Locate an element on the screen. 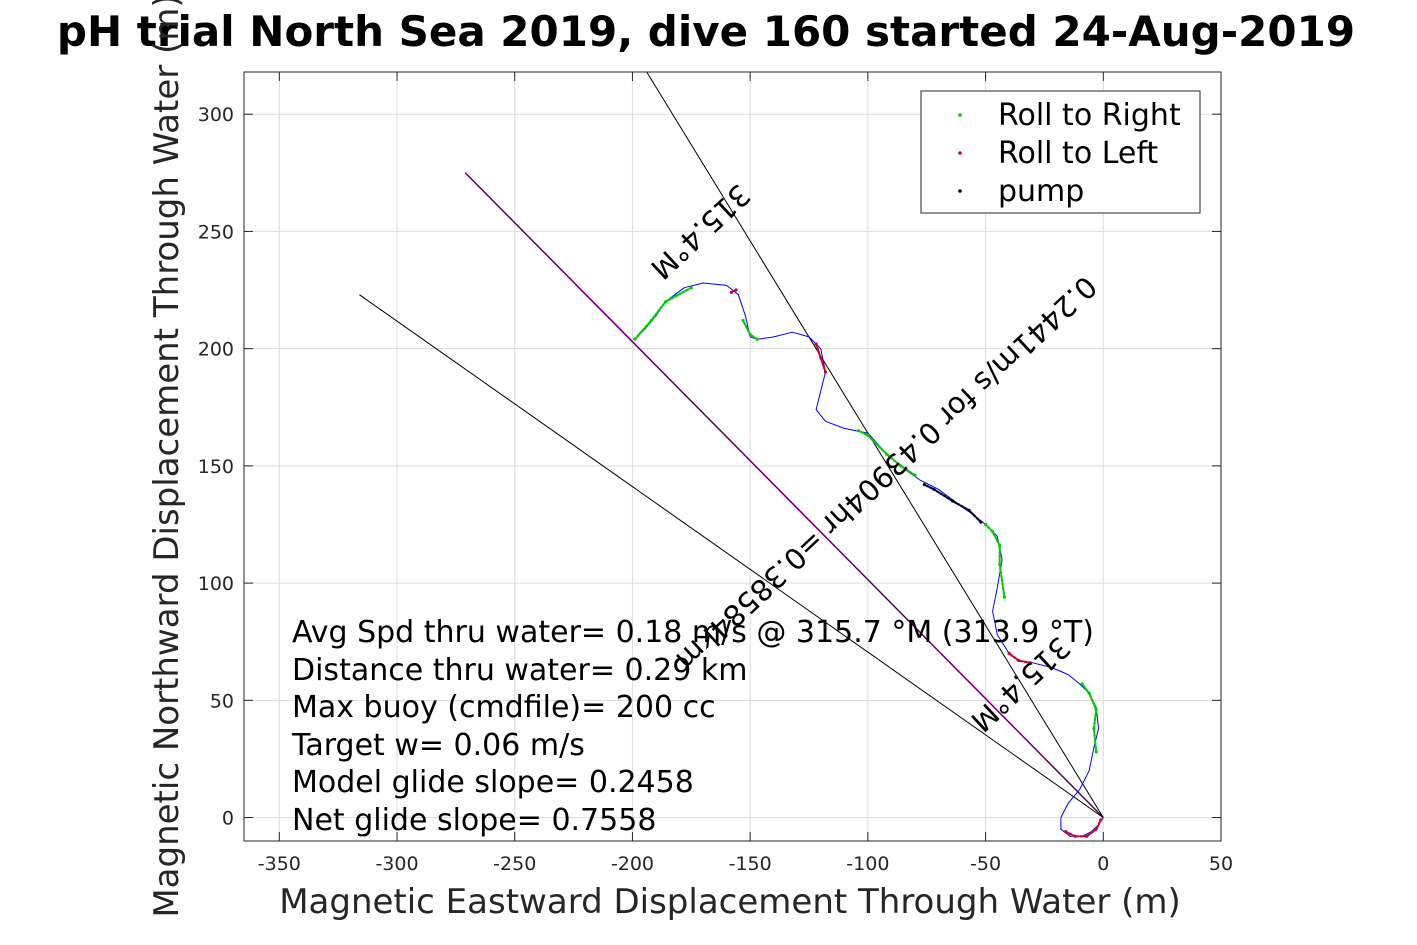 The width and height of the screenshot is (1417, 945). x-tick-label: -100 is located at coordinates (867, 864).